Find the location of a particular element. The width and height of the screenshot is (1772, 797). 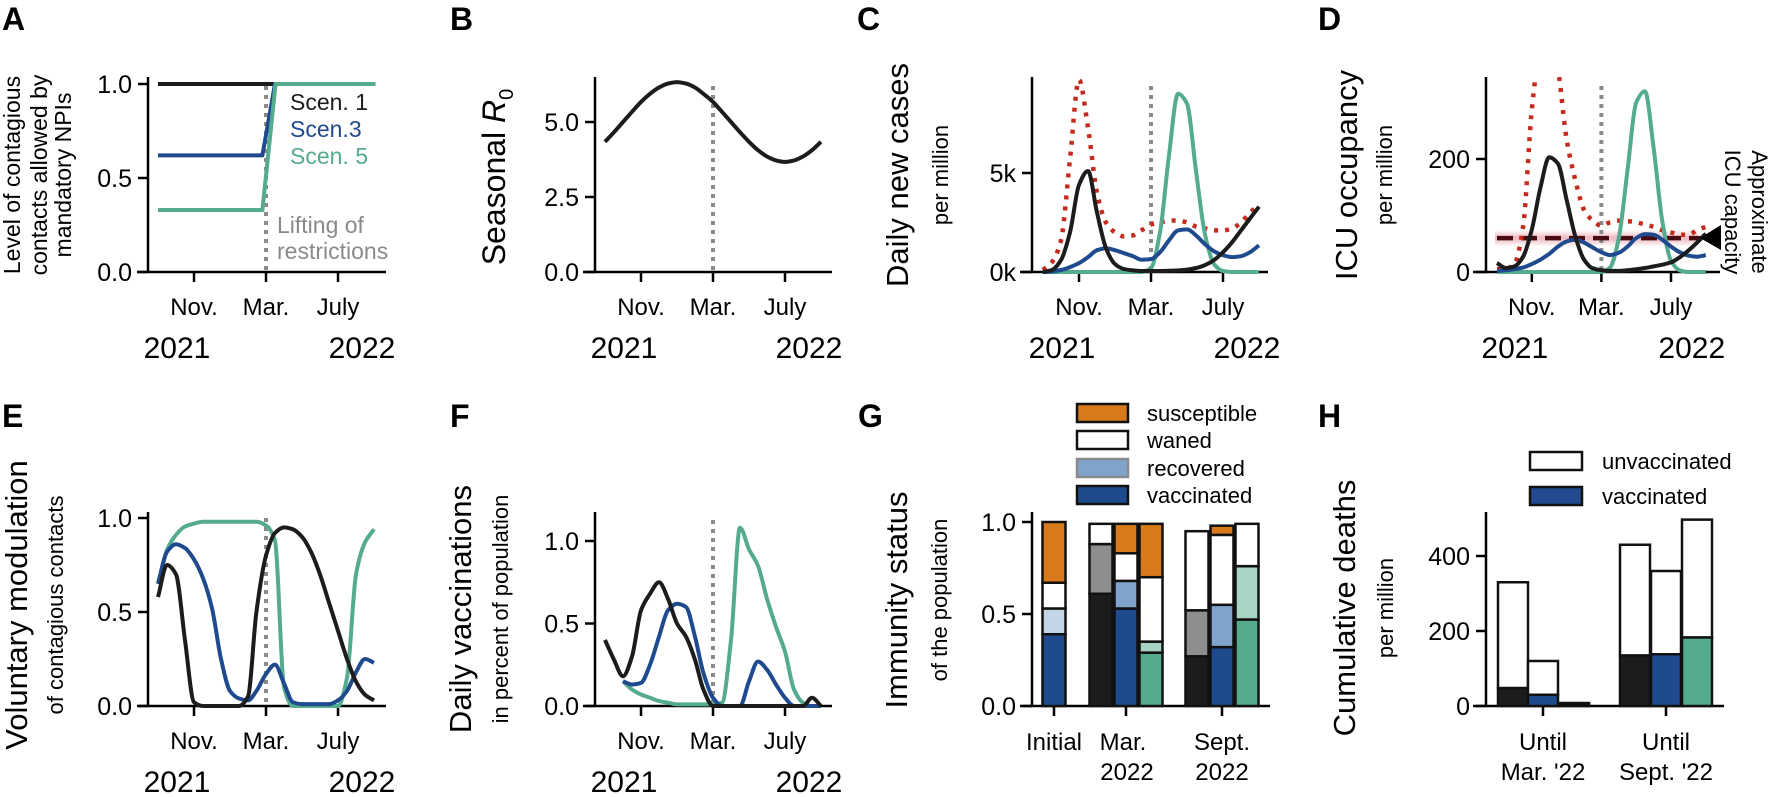

y-axis-sublabel: of the population is located at coordinates (939, 600).